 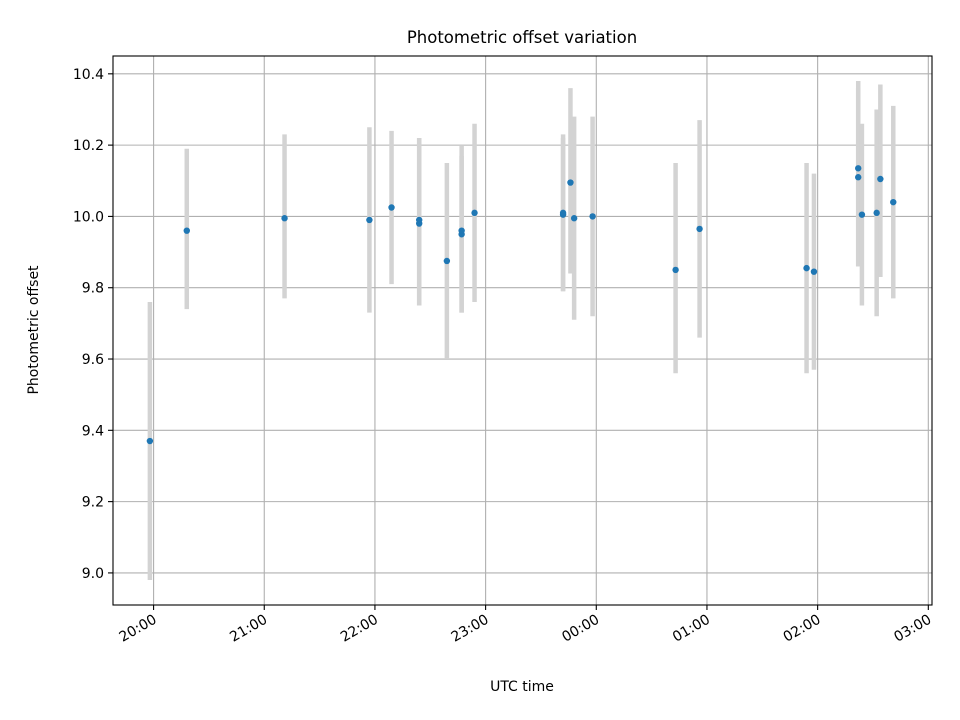 What do you see at coordinates (93, 431) in the screenshot?
I see `y-tick-label: 9.4` at bounding box center [93, 431].